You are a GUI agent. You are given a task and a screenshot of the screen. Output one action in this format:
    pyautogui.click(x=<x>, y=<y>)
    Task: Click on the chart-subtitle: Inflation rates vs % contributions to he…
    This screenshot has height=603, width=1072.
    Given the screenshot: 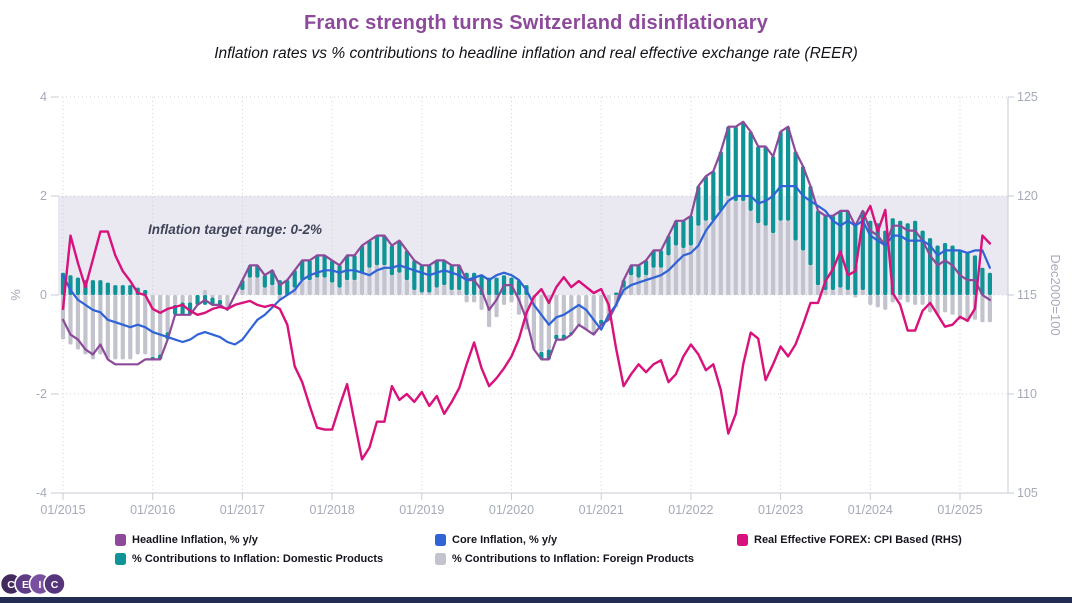 What is the action you would take?
    pyautogui.click(x=536, y=53)
    